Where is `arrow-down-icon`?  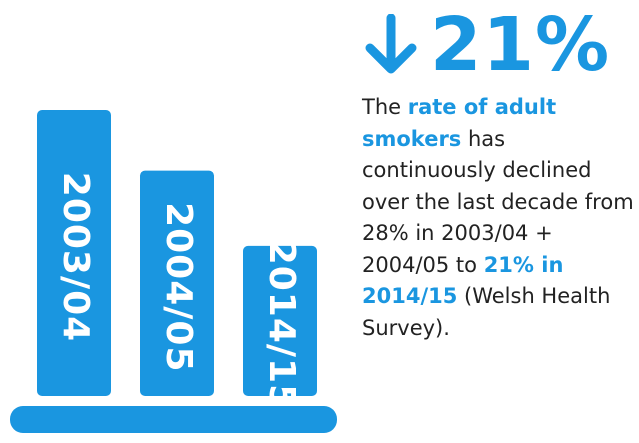 arrow-down-icon is located at coordinates (391, 44).